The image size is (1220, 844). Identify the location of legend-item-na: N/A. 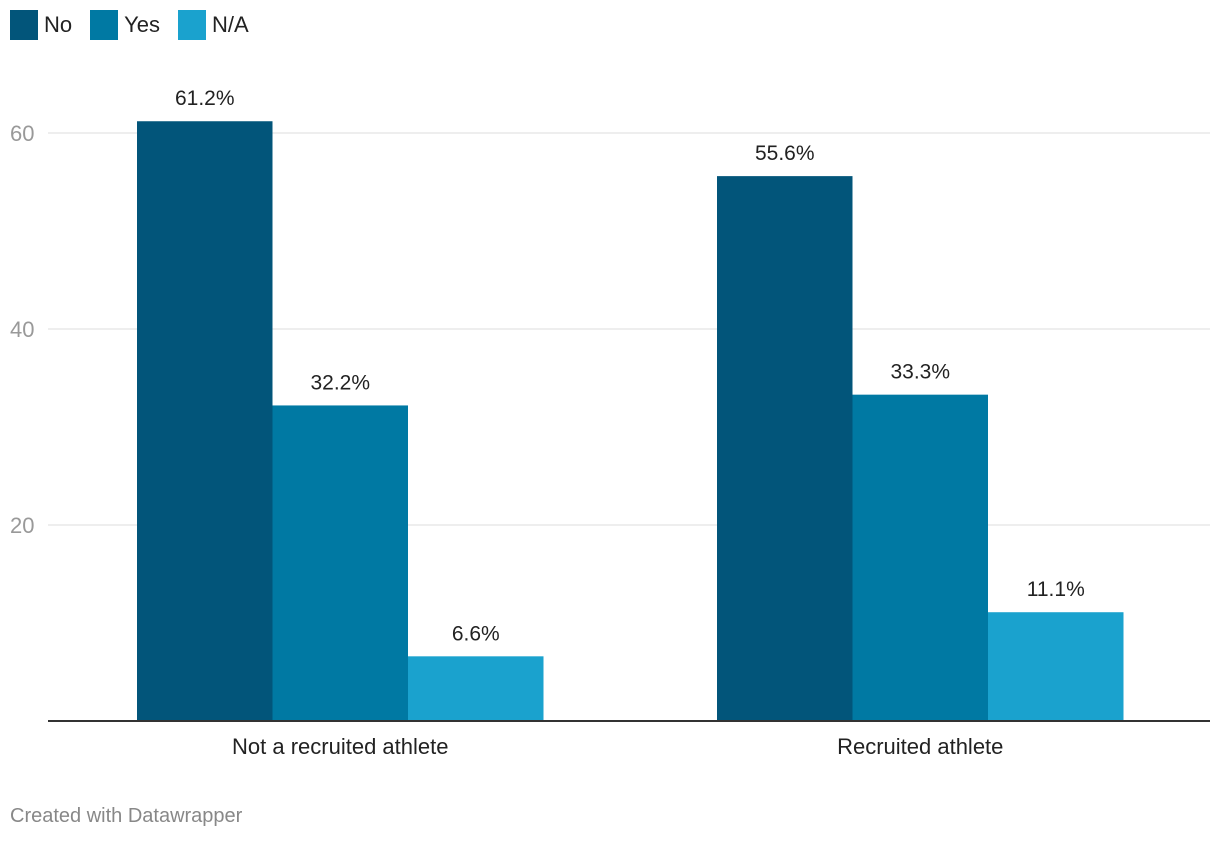
(213, 25).